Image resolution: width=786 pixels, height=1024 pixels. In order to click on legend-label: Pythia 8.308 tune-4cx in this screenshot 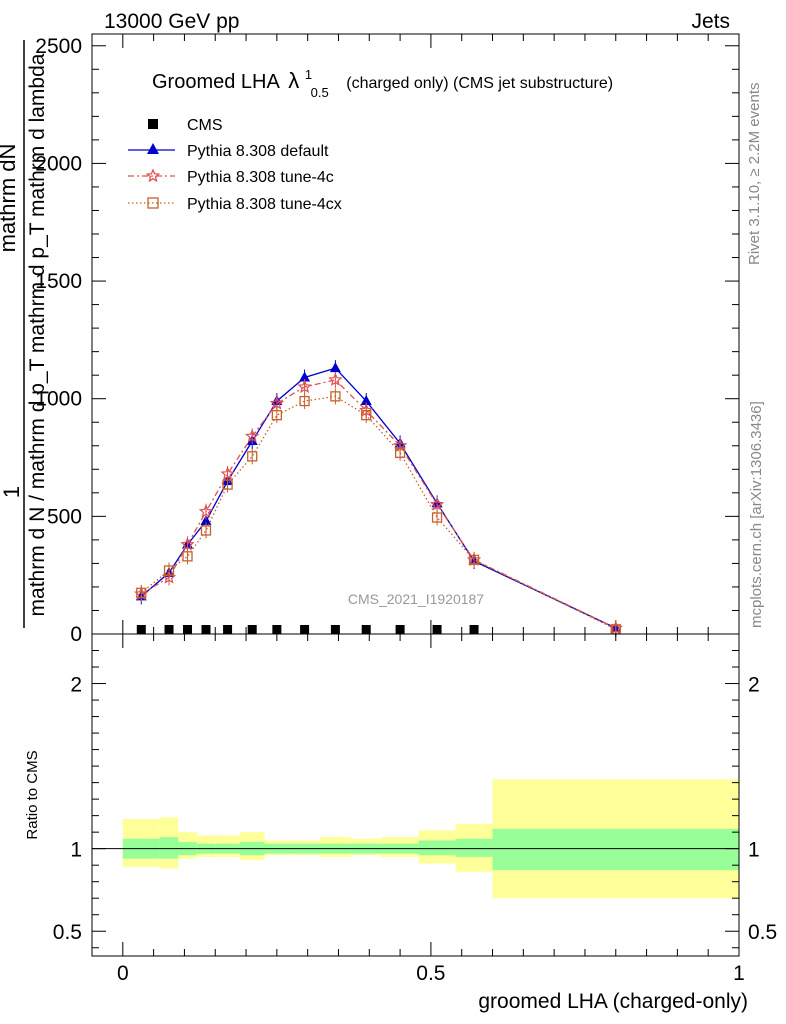, I will do `click(264, 204)`.